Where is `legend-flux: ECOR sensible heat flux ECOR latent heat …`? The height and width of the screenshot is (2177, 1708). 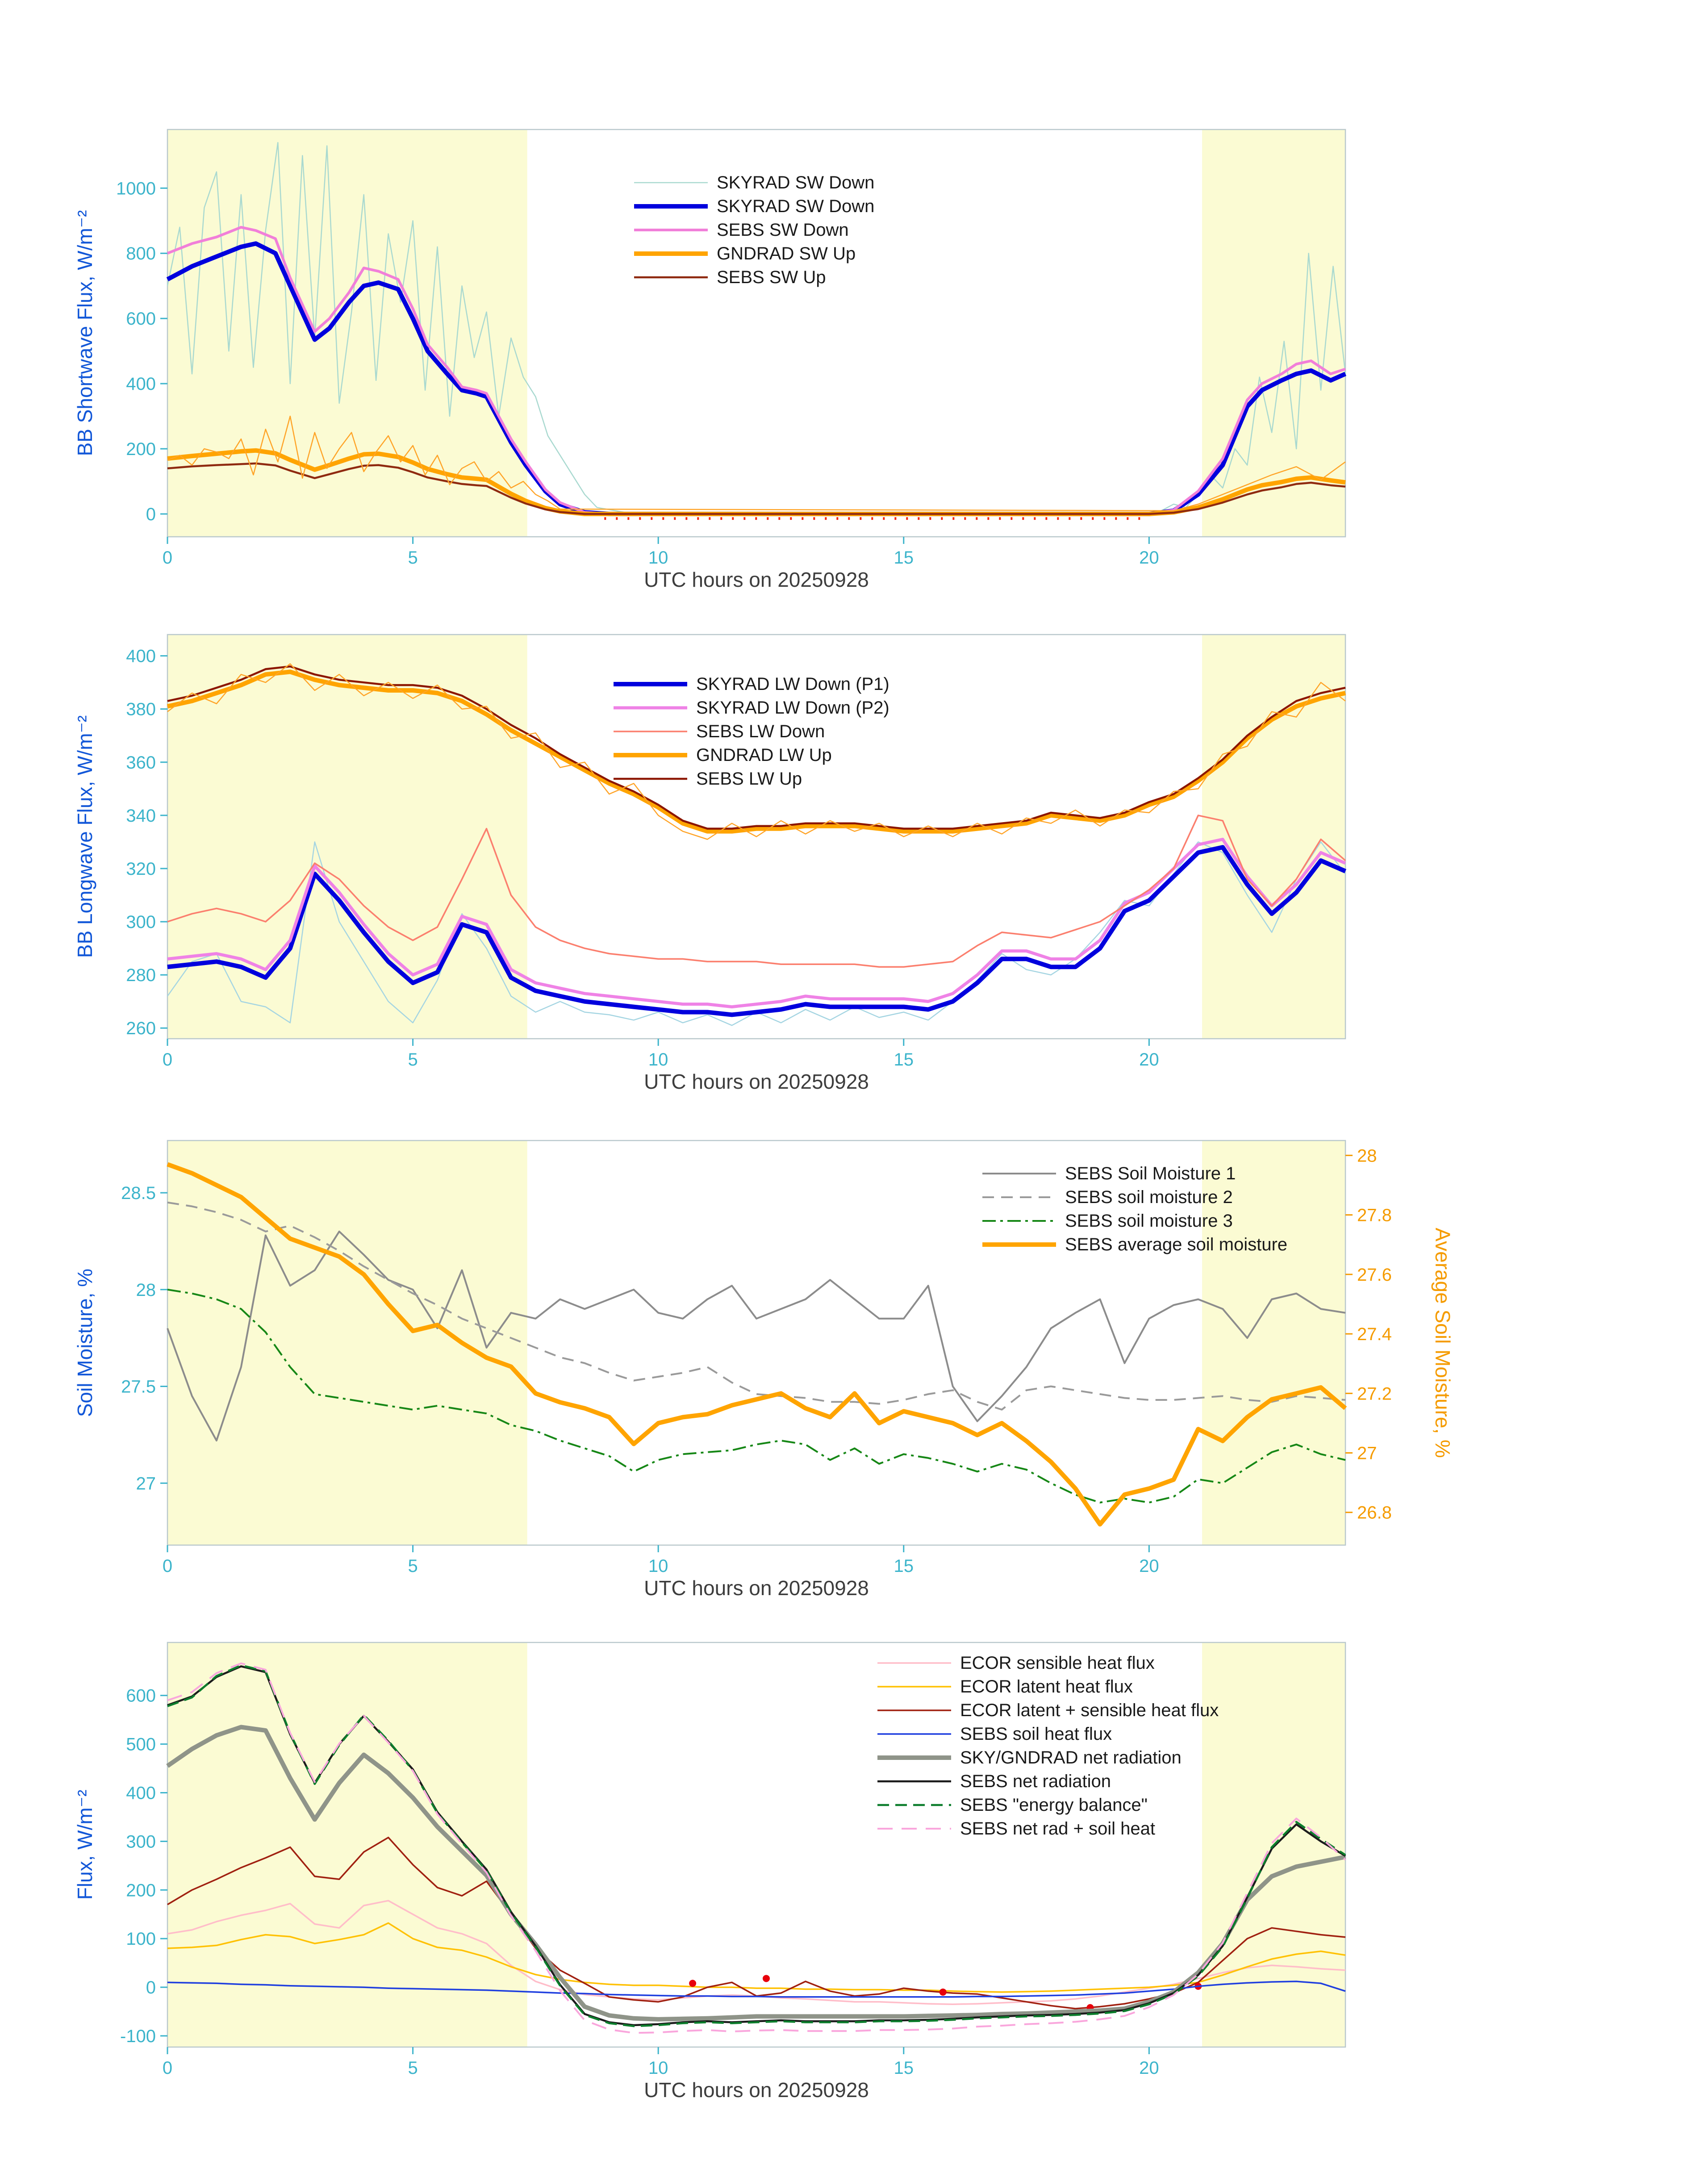 legend-flux: ECOR sensible heat flux ECOR latent heat … is located at coordinates (1048, 1746).